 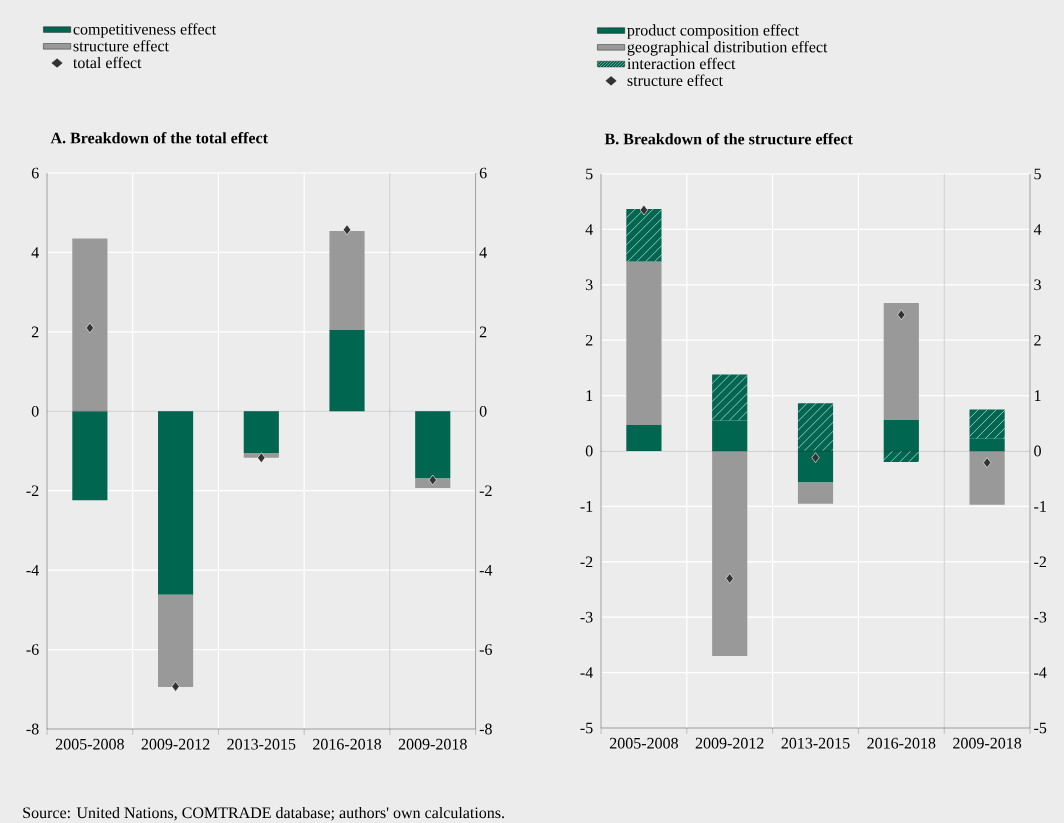 I want to click on source-note: Source: United Nations, COMTRADE database; authors' own calculations., so click(x=263, y=813).